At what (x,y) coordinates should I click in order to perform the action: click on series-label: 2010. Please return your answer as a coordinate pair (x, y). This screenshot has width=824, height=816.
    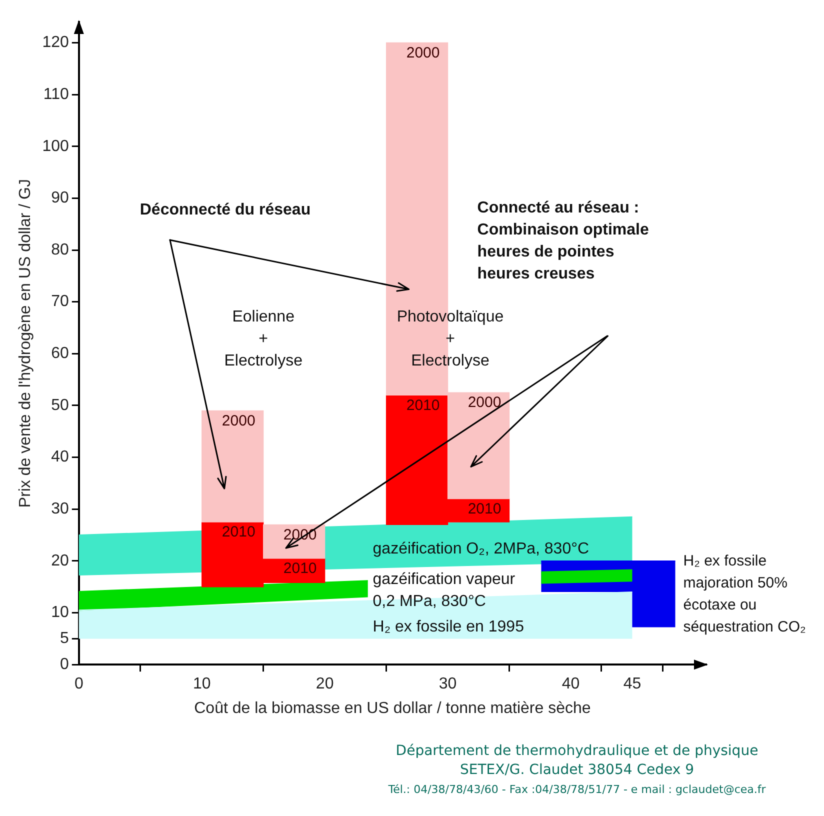
    Looking at the image, I should click on (423, 405).